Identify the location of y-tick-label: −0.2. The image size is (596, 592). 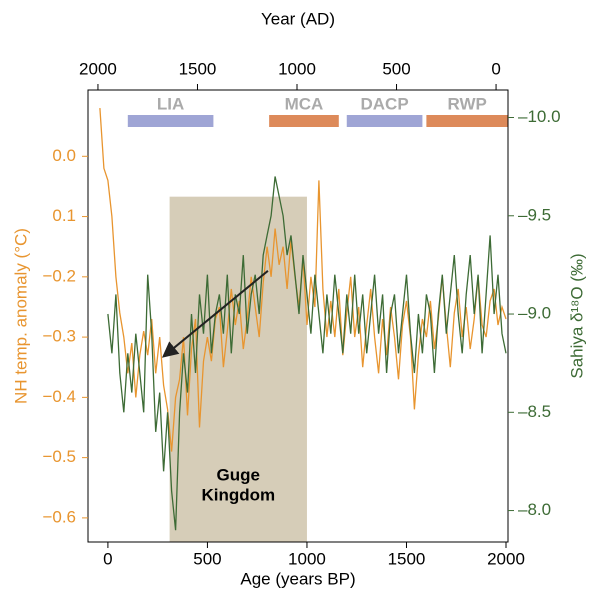
(59, 275).